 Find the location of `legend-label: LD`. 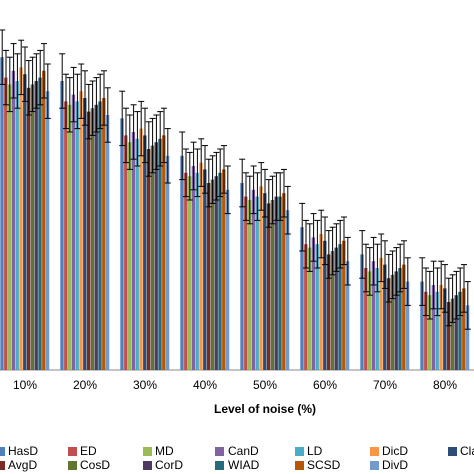

legend-label: LD is located at coordinates (315, 451).